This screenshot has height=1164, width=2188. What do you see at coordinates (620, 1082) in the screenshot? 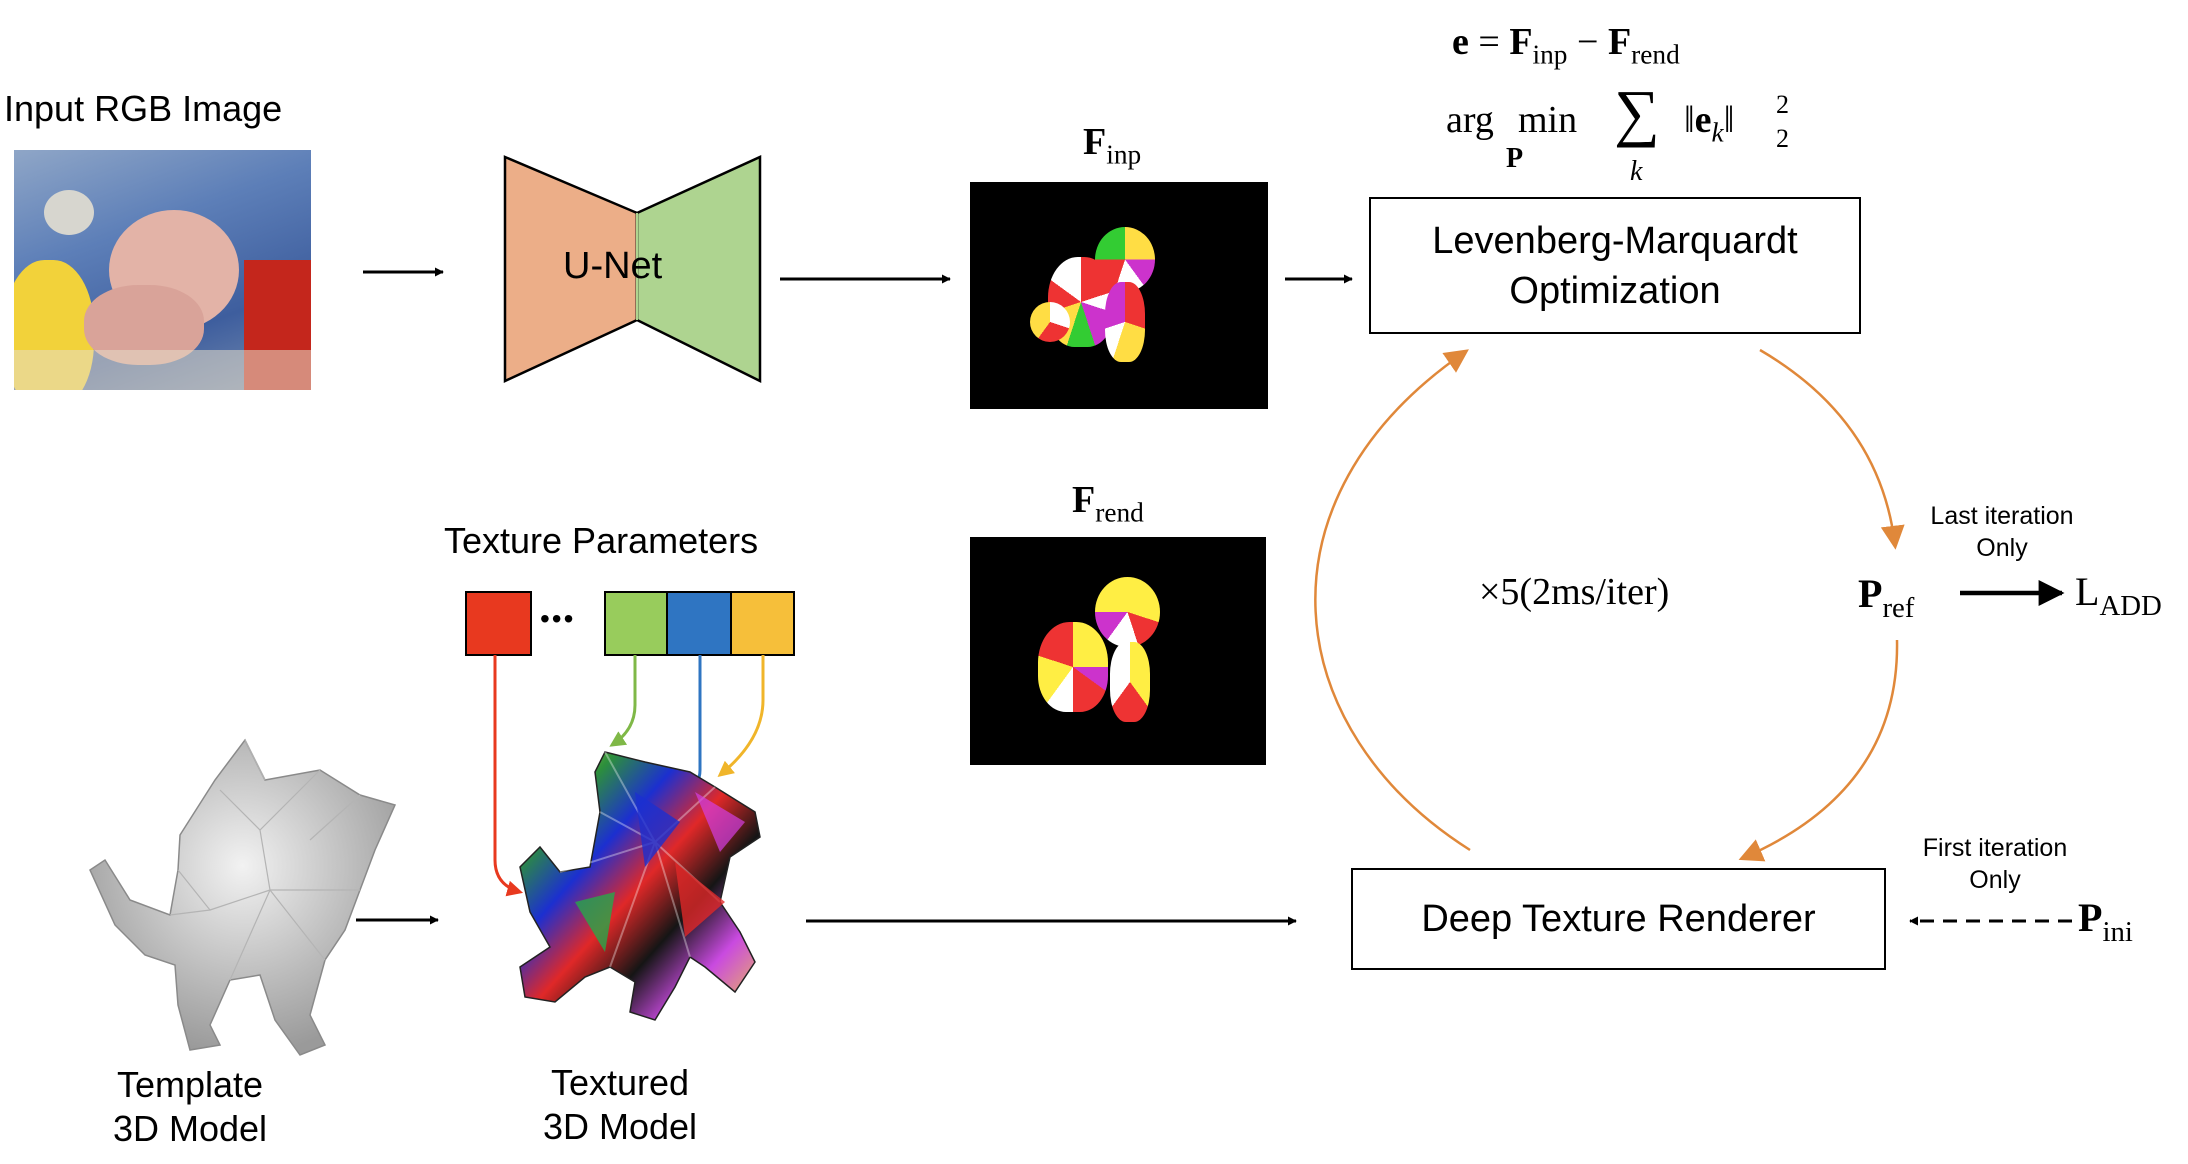
I see `textured-caption-line1: Textured` at bounding box center [620, 1082].